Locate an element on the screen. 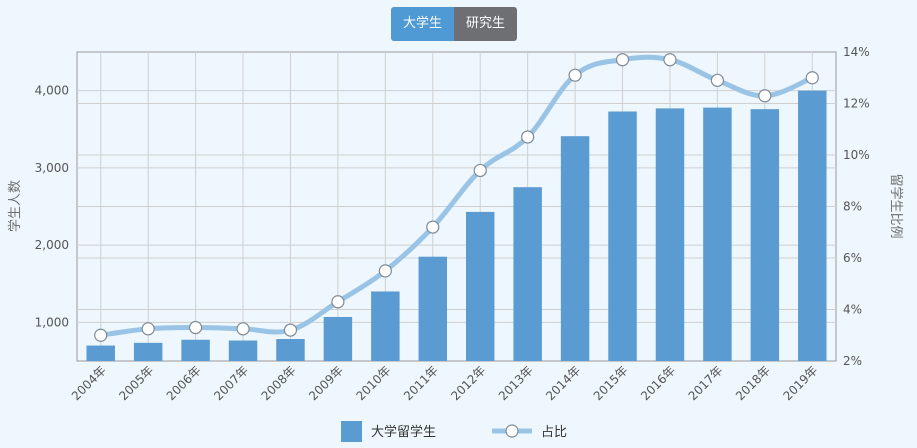 Image resolution: width=917 pixels, height=448 pixels. x-tick-label: 2012年 is located at coordinates (468, 383).